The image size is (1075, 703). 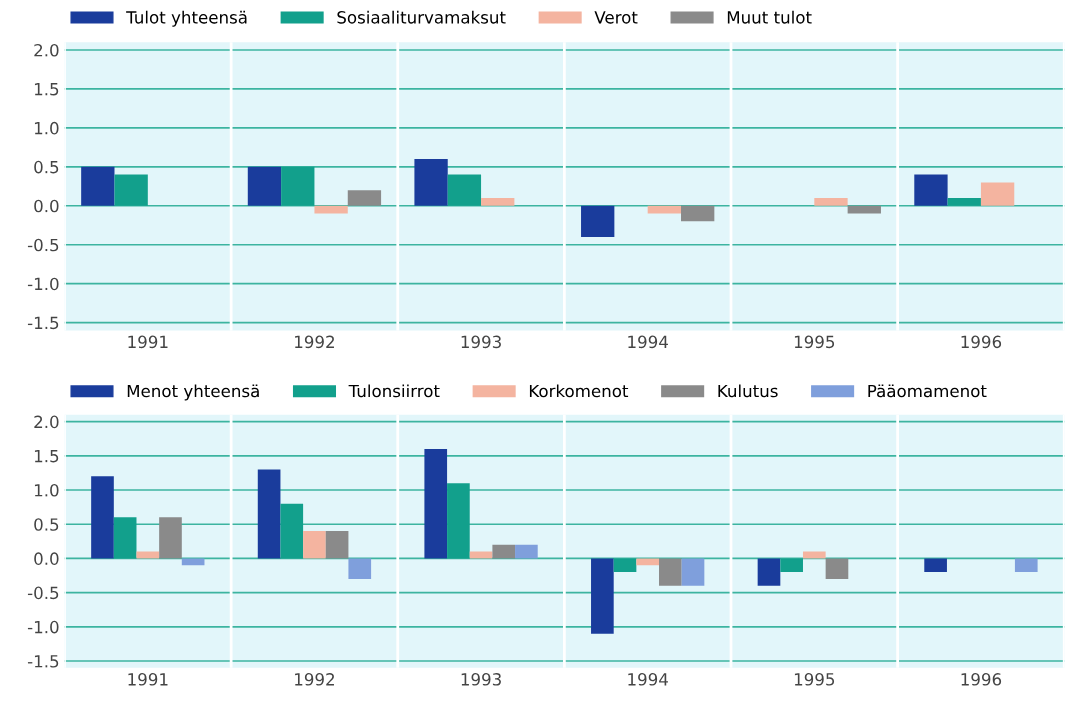 I want to click on legend-label: Tulonsiirrot, so click(x=394, y=391).